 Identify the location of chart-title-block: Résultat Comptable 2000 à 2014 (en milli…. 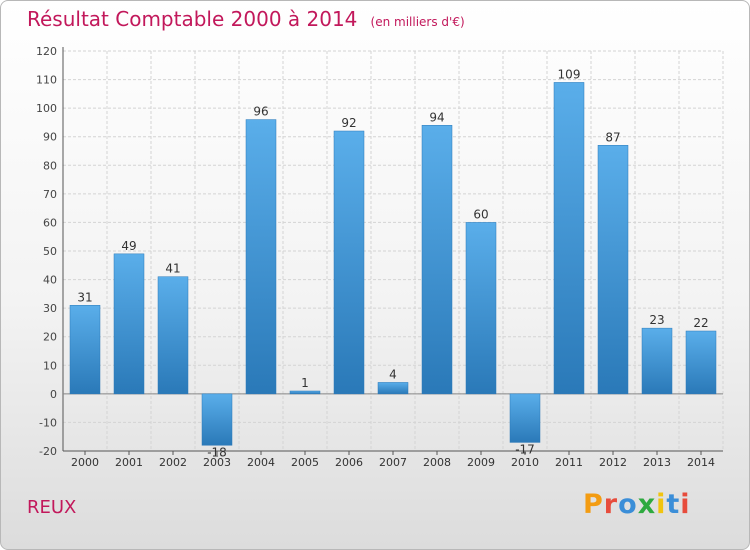
(246, 19).